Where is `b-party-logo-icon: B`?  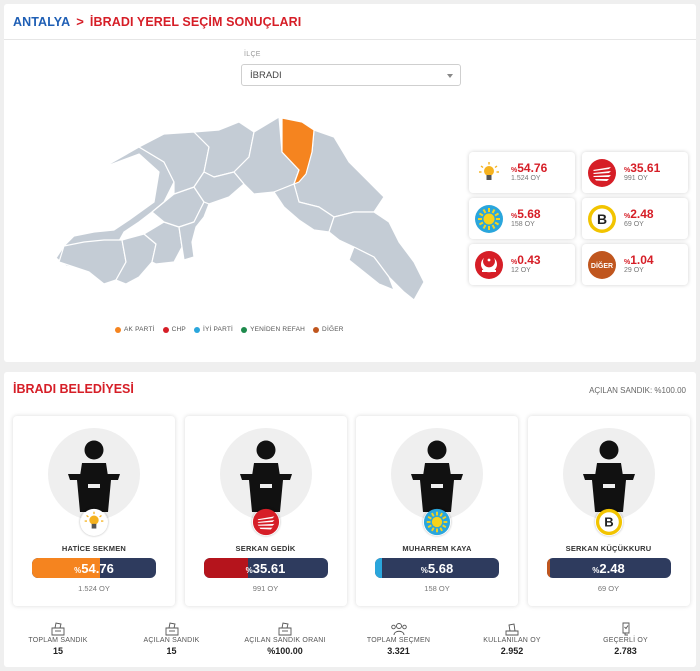
b-party-logo-icon: B is located at coordinates (609, 522).